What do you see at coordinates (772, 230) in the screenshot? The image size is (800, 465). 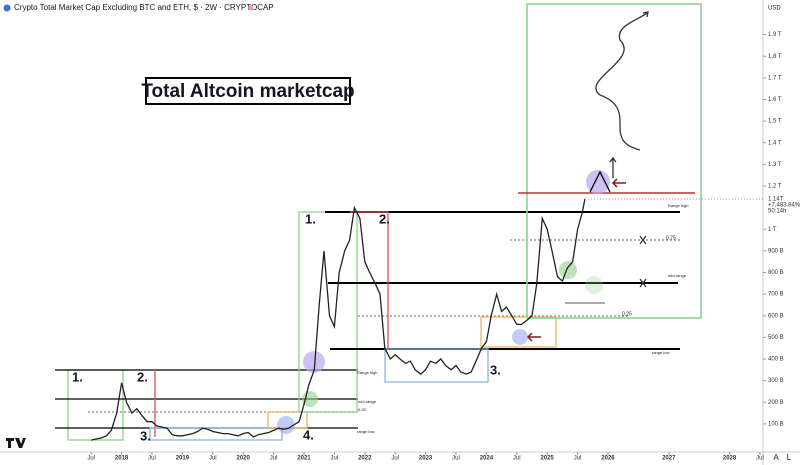 I see `y-tick-label: 1 T` at bounding box center [772, 230].